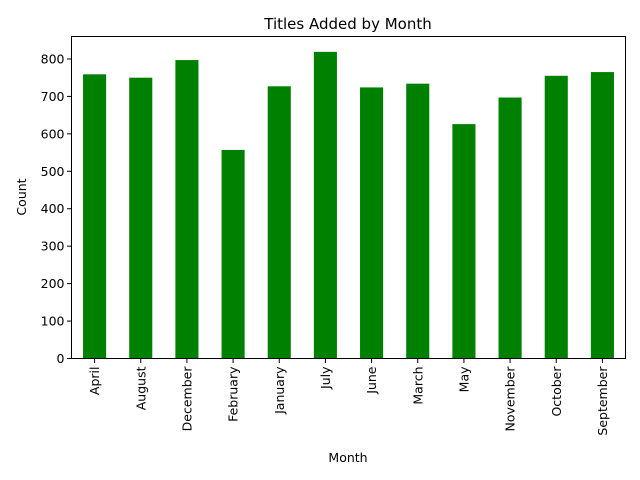 This screenshot has width=640, height=480. Describe the element at coordinates (510, 399) in the screenshot. I see `x-tick-label: November` at that location.